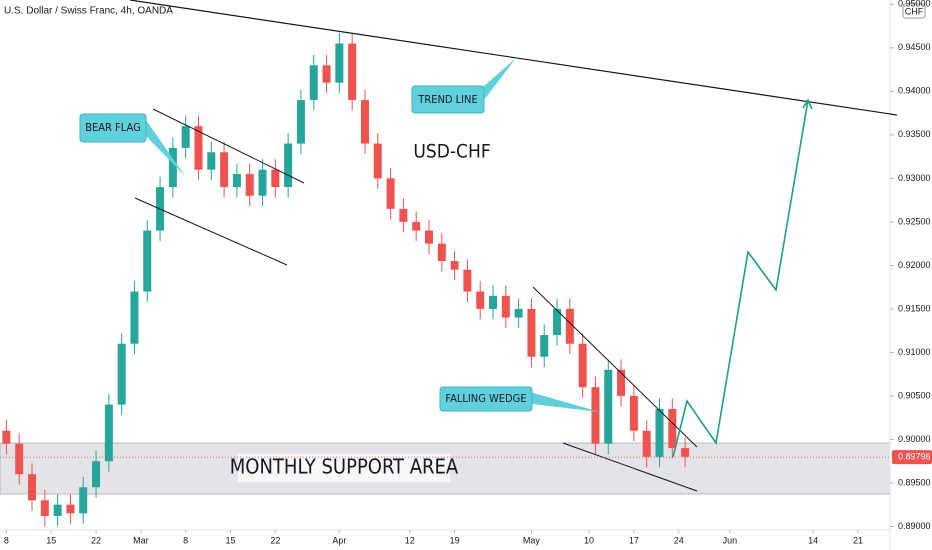  Describe the element at coordinates (914, 4) in the screenshot. I see `y-tick-label: 0.95000` at that location.